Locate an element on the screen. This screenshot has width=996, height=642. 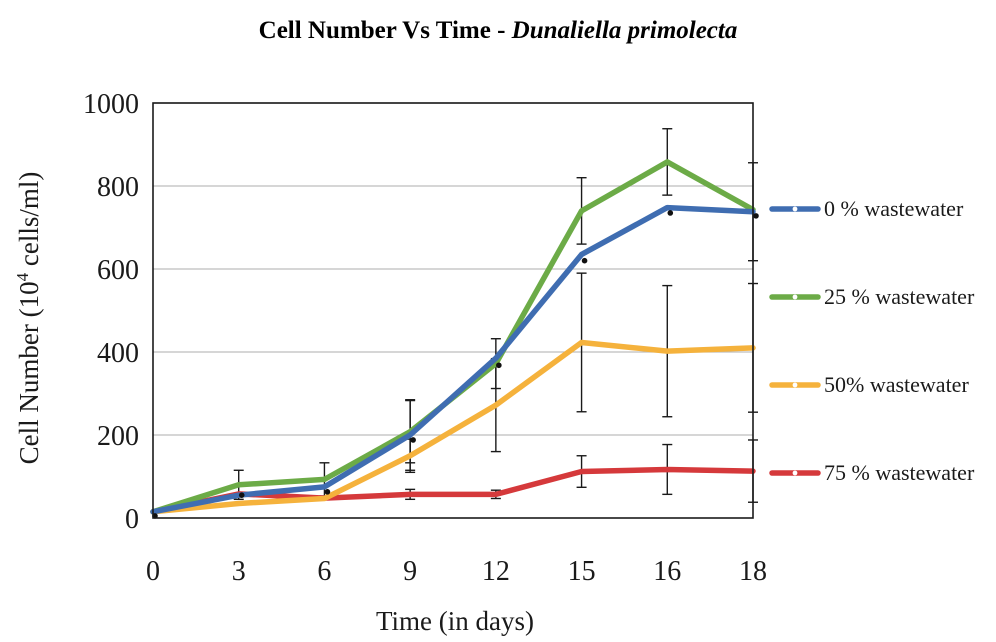
legend-label: 0 % wastewater is located at coordinates (894, 208).